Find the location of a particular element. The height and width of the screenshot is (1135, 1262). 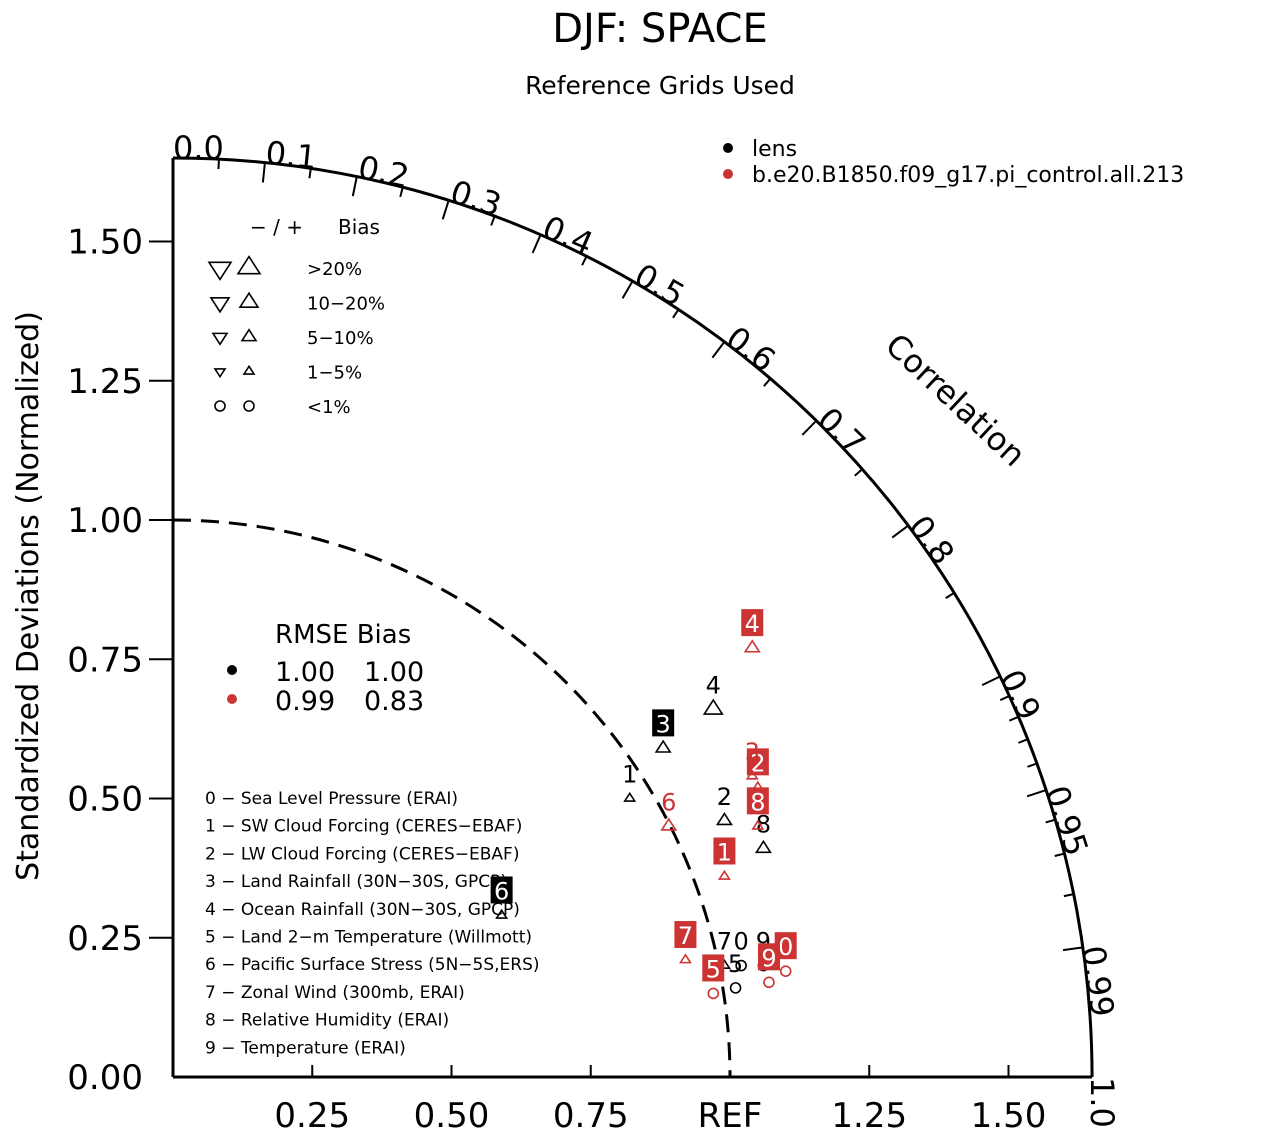

data-label: 8 is located at coordinates (757, 802).